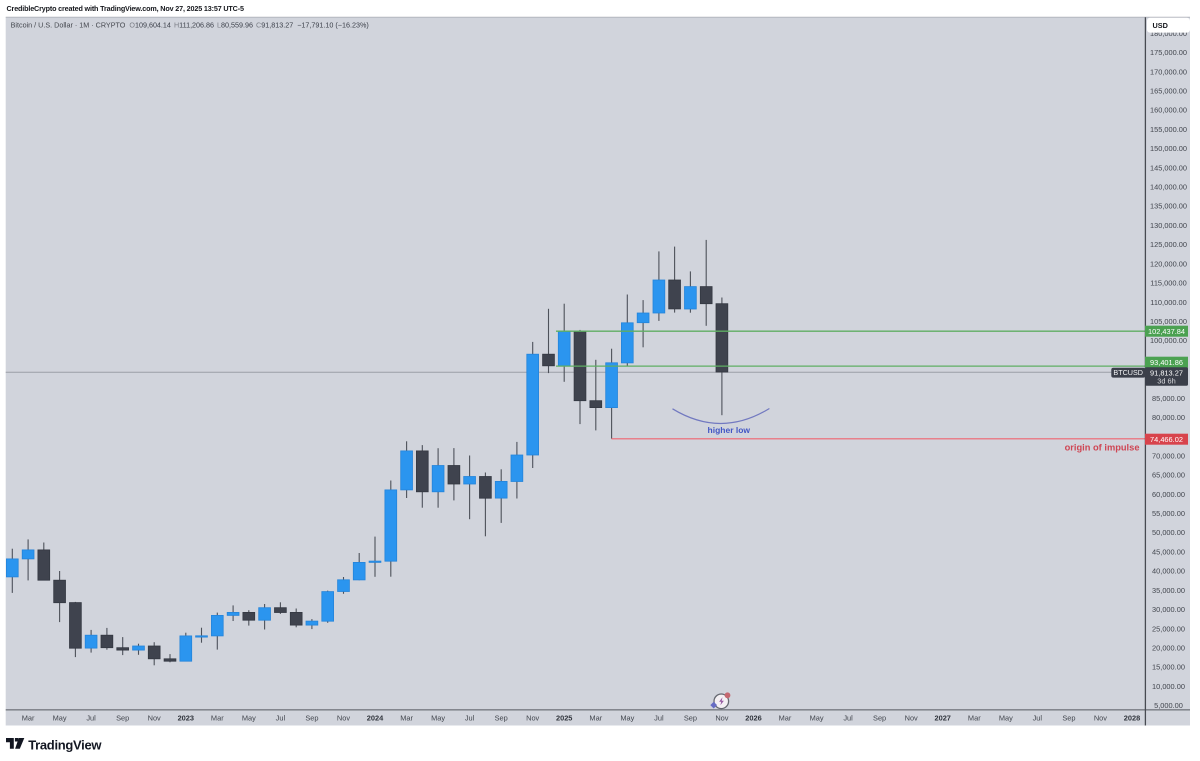 Image resolution: width=1200 pixels, height=761 pixels. I want to click on svg-text: 105,000.00, so click(1168, 321).